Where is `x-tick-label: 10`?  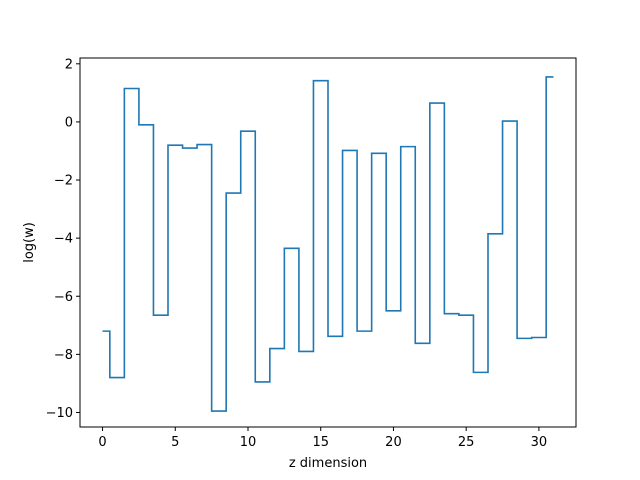
x-tick-label: 10 is located at coordinates (248, 442).